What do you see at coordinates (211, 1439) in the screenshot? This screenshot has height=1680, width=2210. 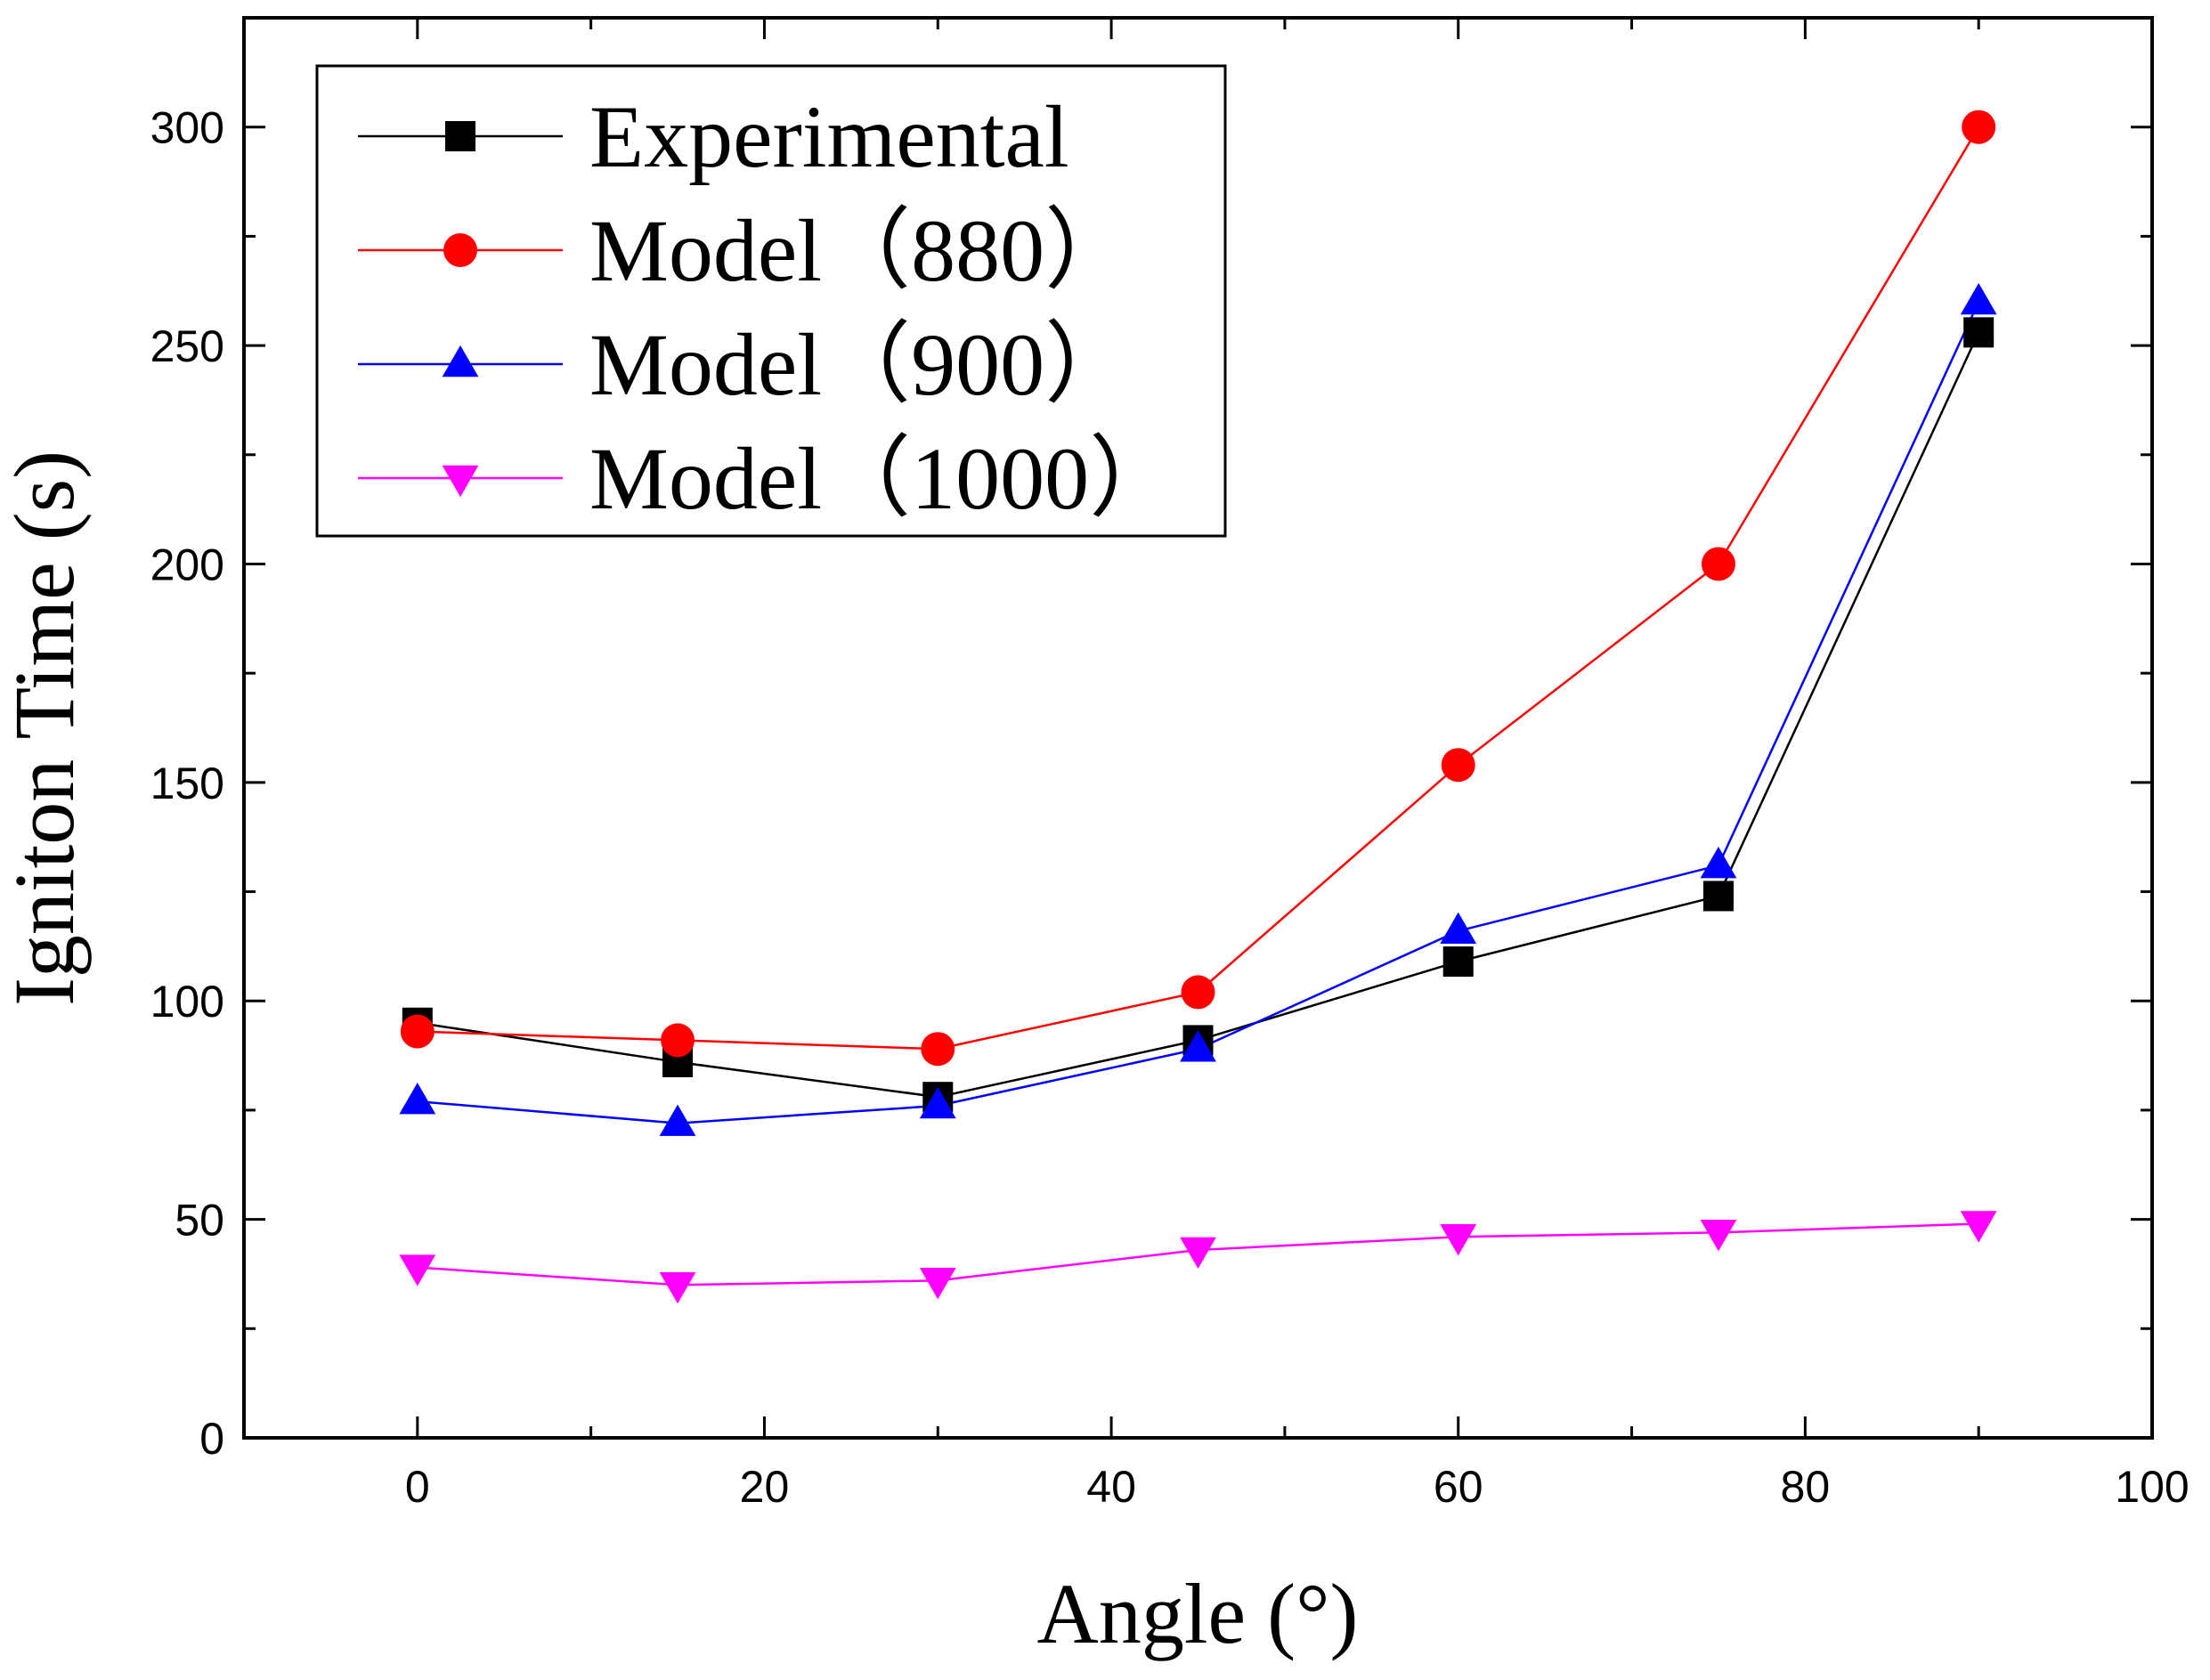 I see `y-tick-label: 0` at bounding box center [211, 1439].